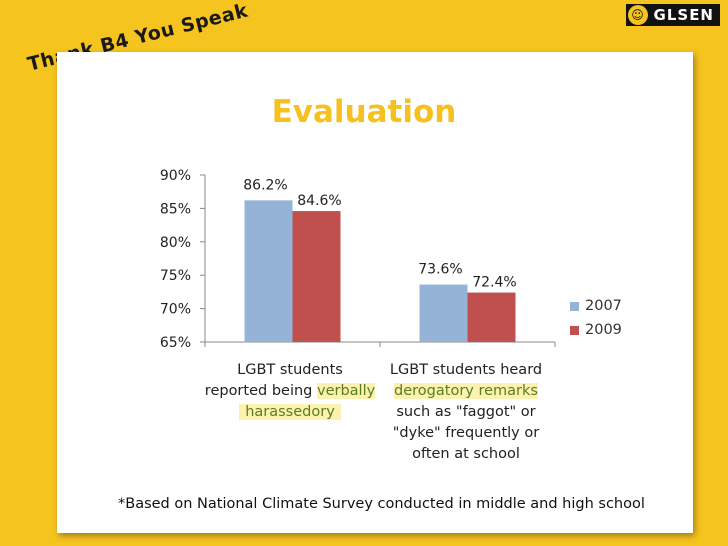  What do you see at coordinates (603, 330) in the screenshot?
I see `legend-label-2009: 2009` at bounding box center [603, 330].